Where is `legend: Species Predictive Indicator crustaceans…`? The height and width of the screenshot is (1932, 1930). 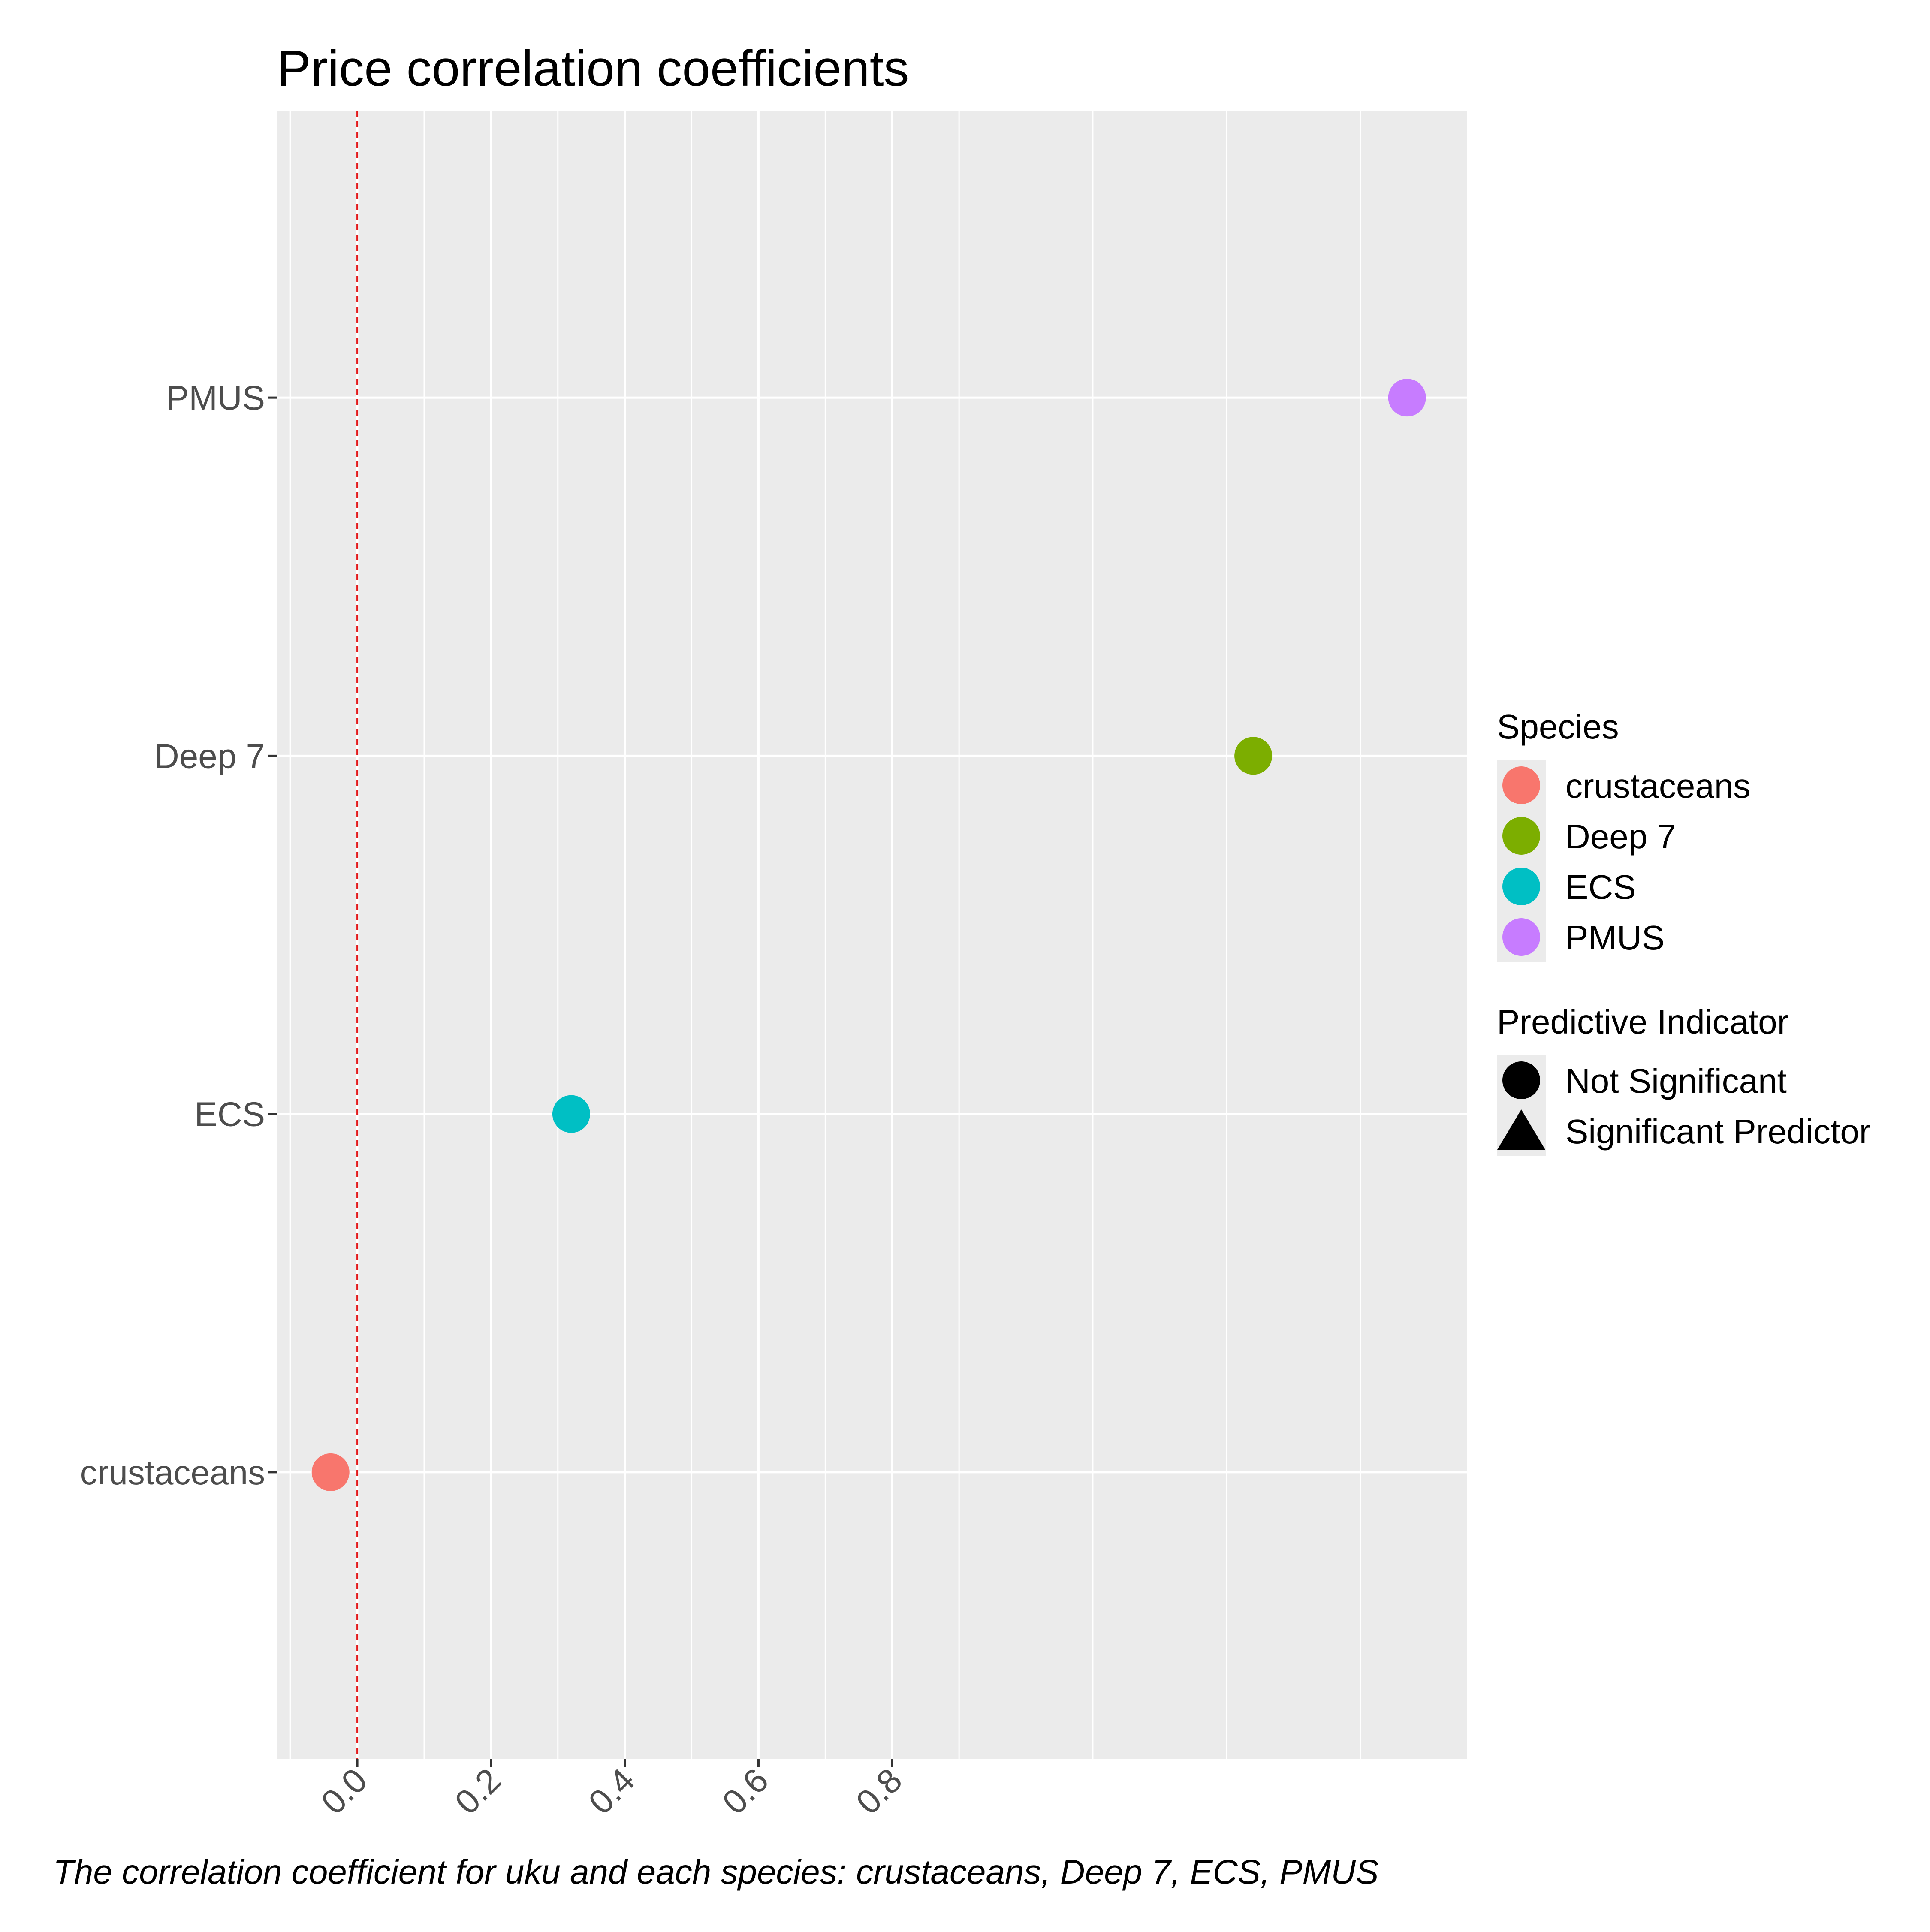
legend: Species Predictive Indicator crustaceans… is located at coordinates (1683, 932).